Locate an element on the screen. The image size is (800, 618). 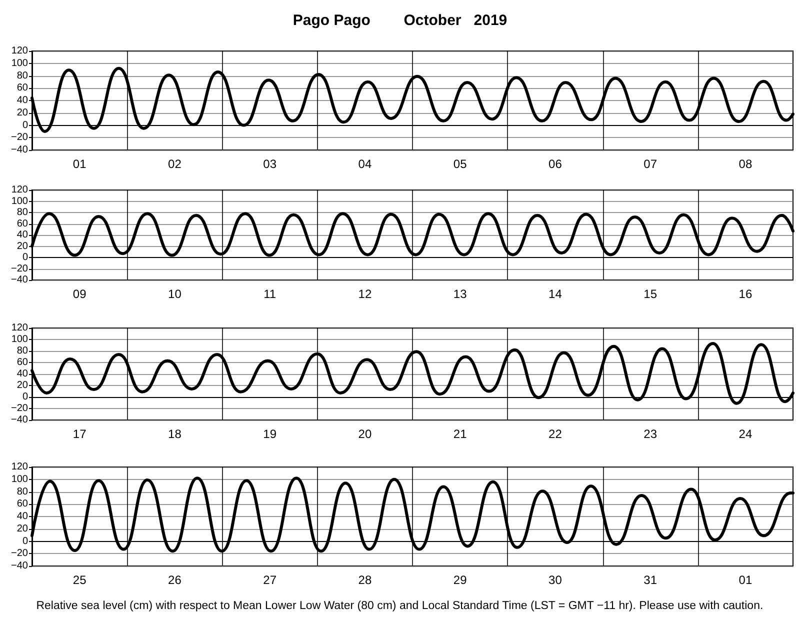
x-tick-label: 06 is located at coordinates (555, 164).